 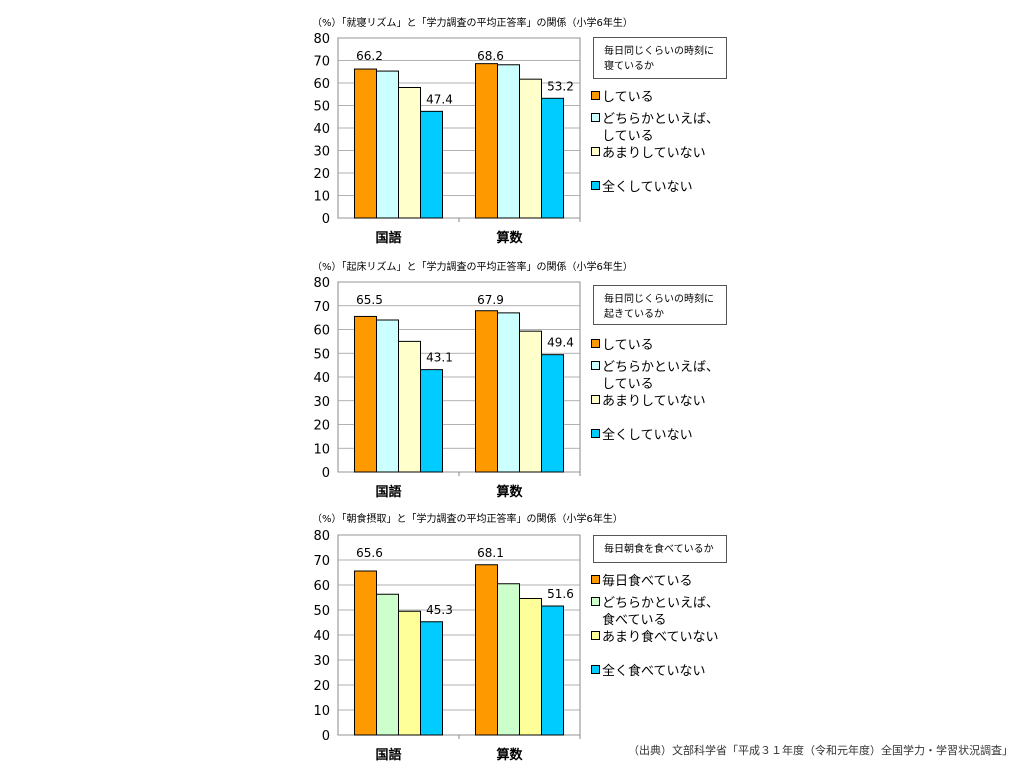 I want to click on data-label: 49.4, so click(x=560, y=343).